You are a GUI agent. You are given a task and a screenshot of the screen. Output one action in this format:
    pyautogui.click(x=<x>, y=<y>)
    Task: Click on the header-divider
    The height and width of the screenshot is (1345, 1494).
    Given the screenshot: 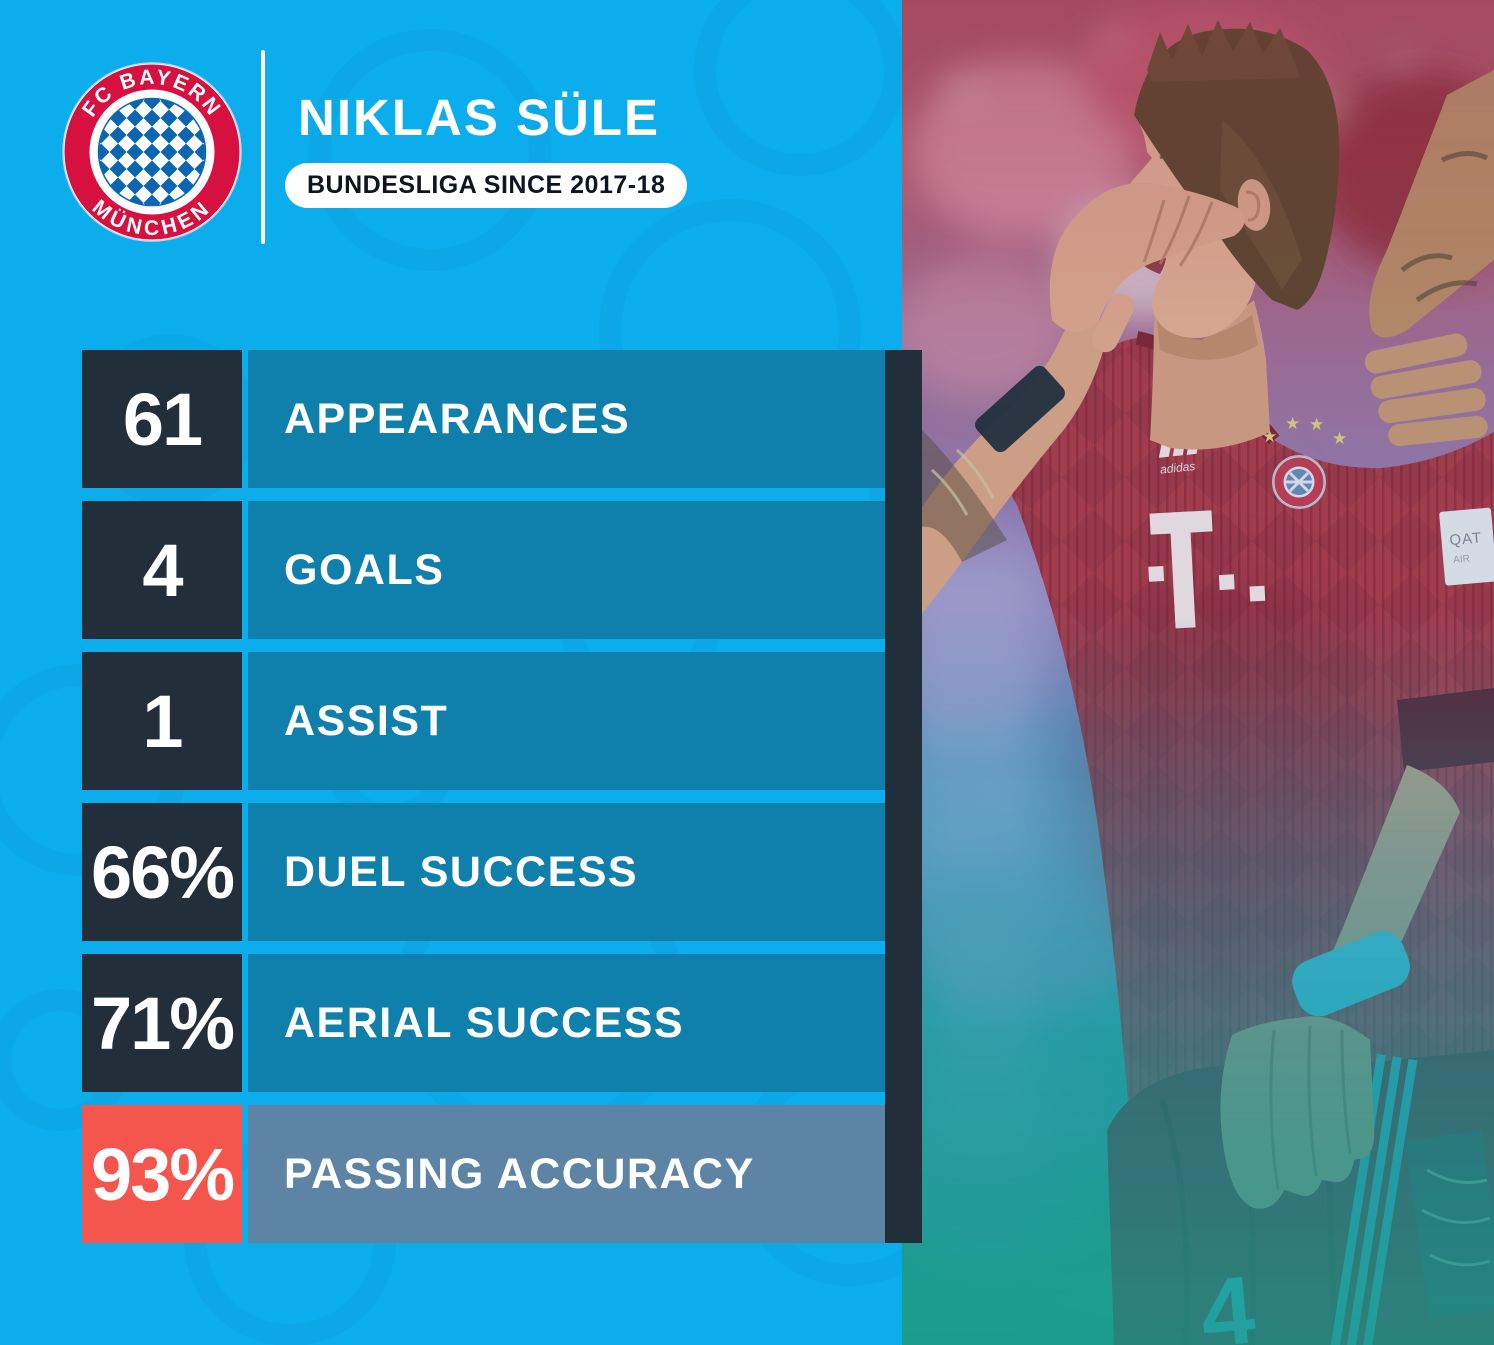 What is the action you would take?
    pyautogui.click(x=263, y=147)
    